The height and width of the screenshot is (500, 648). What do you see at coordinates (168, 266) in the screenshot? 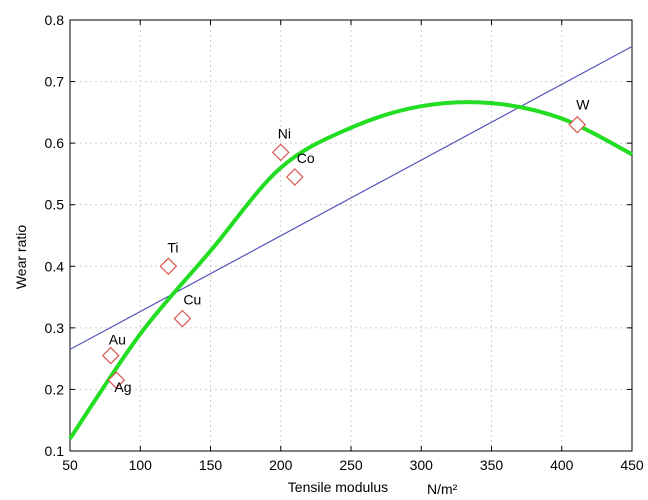
I see `data-point-ti` at bounding box center [168, 266].